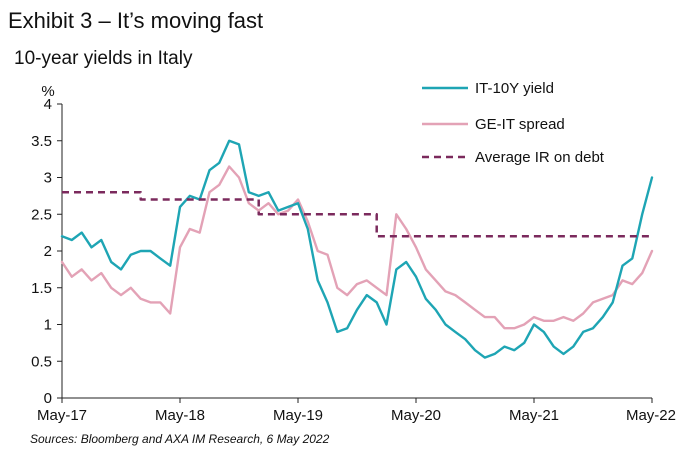 The image size is (681, 450). Describe the element at coordinates (136, 20) in the screenshot. I see `exhibit-title: Exhibit 3 – It’s moving fast` at that location.